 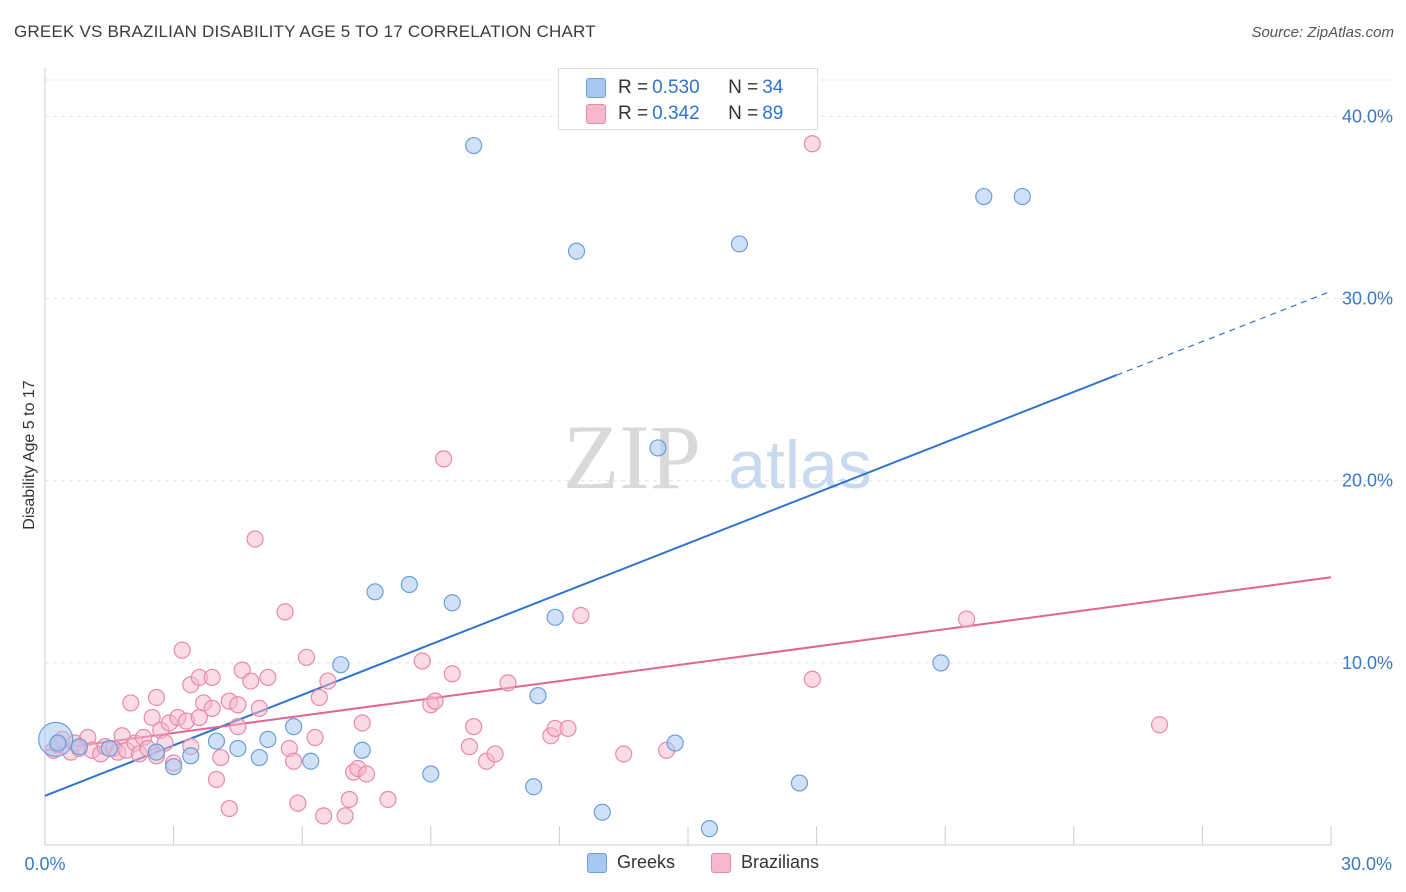 I want to click on greeks-n-label: N =, so click(x=743, y=87).